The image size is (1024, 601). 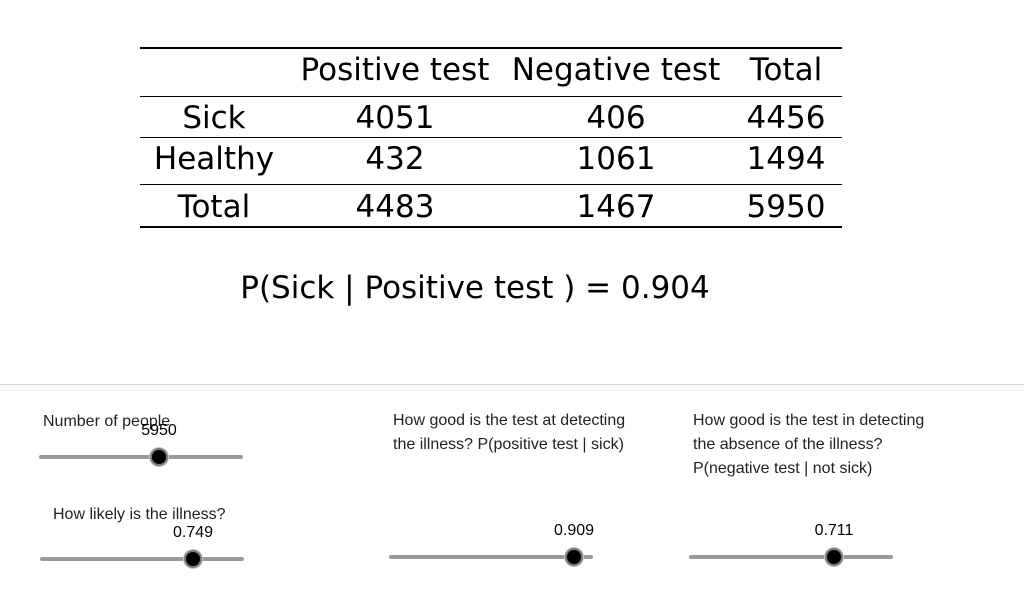 I want to click on table-header-cell: Positive test, so click(x=395, y=70).